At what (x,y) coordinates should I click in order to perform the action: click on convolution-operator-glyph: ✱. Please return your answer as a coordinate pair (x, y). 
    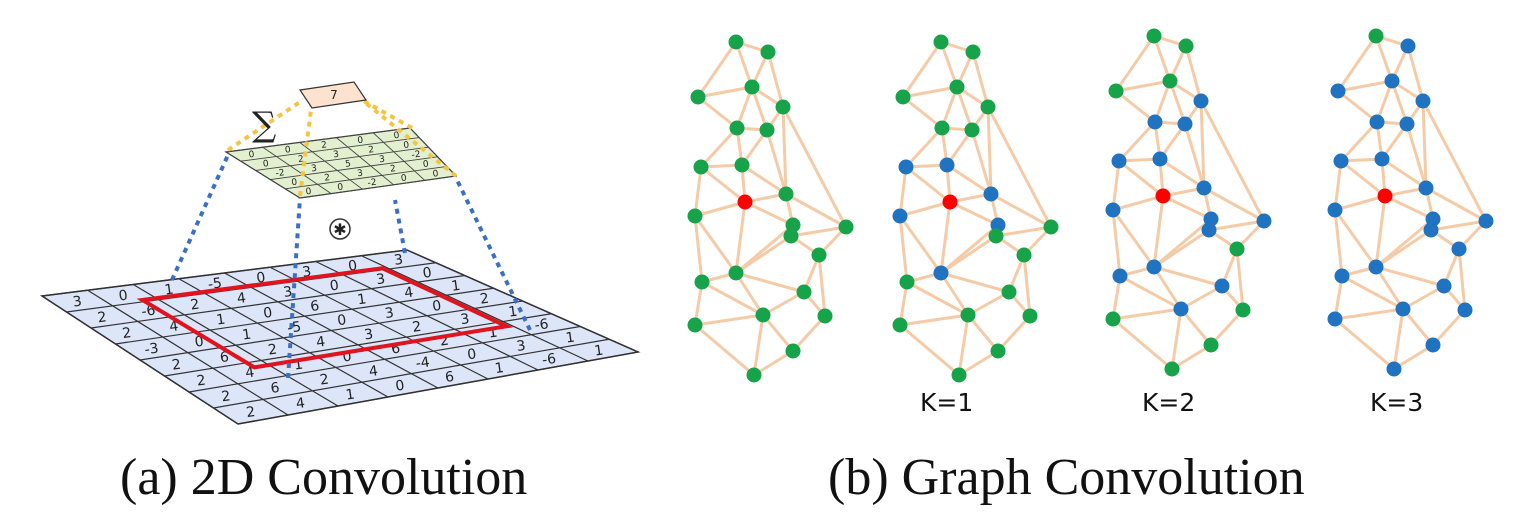
    Looking at the image, I should click on (339, 229).